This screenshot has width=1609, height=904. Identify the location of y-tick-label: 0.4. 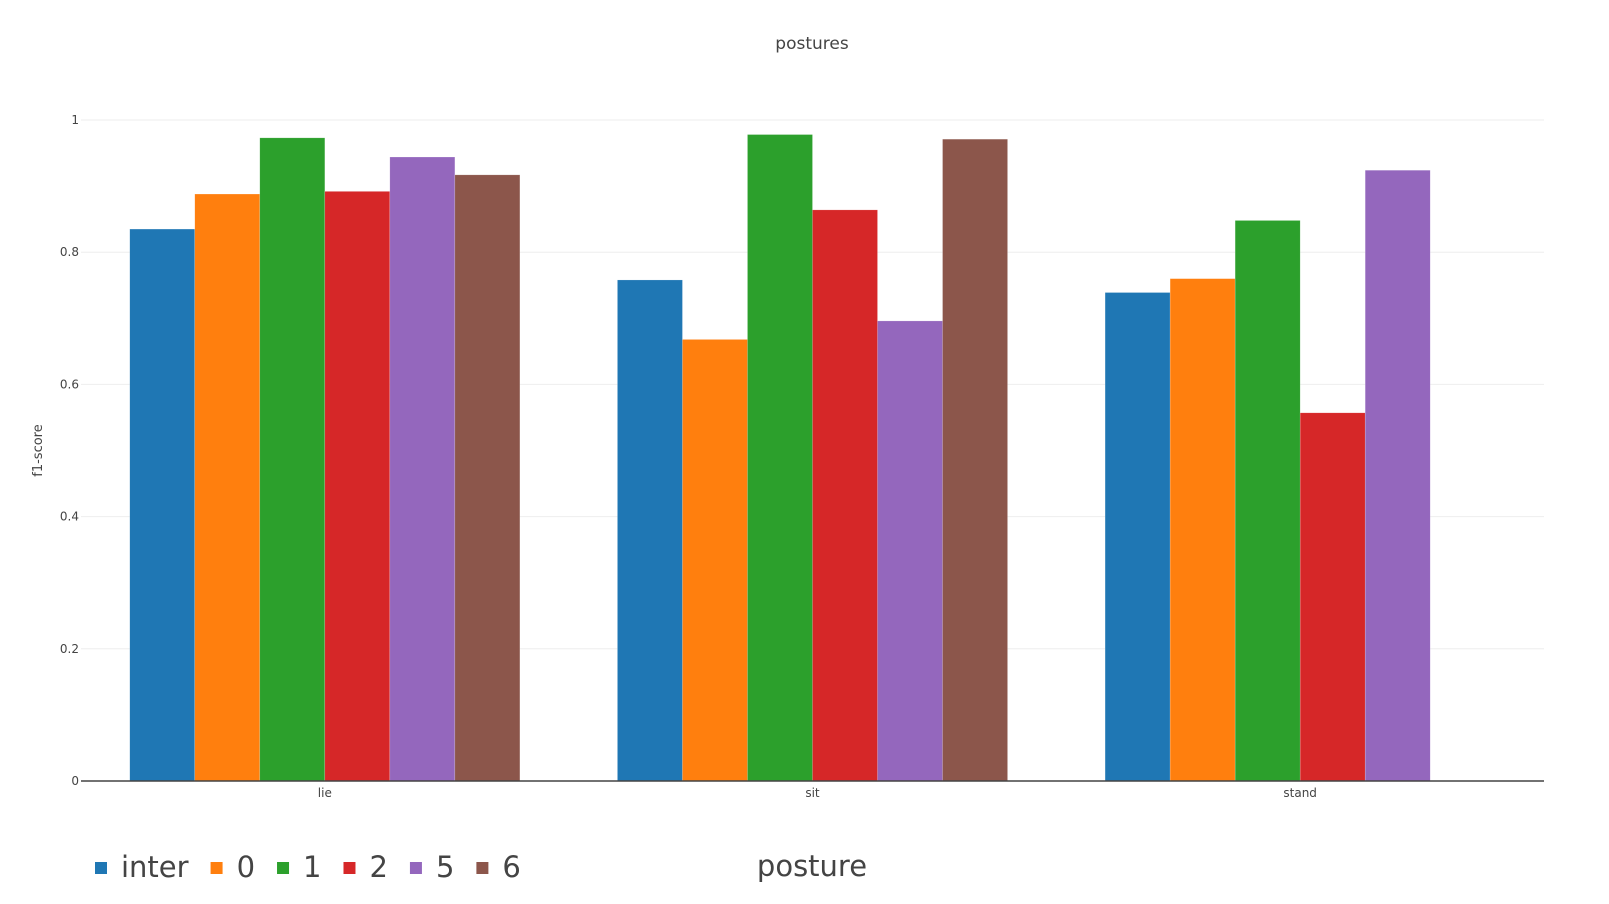
(69, 517).